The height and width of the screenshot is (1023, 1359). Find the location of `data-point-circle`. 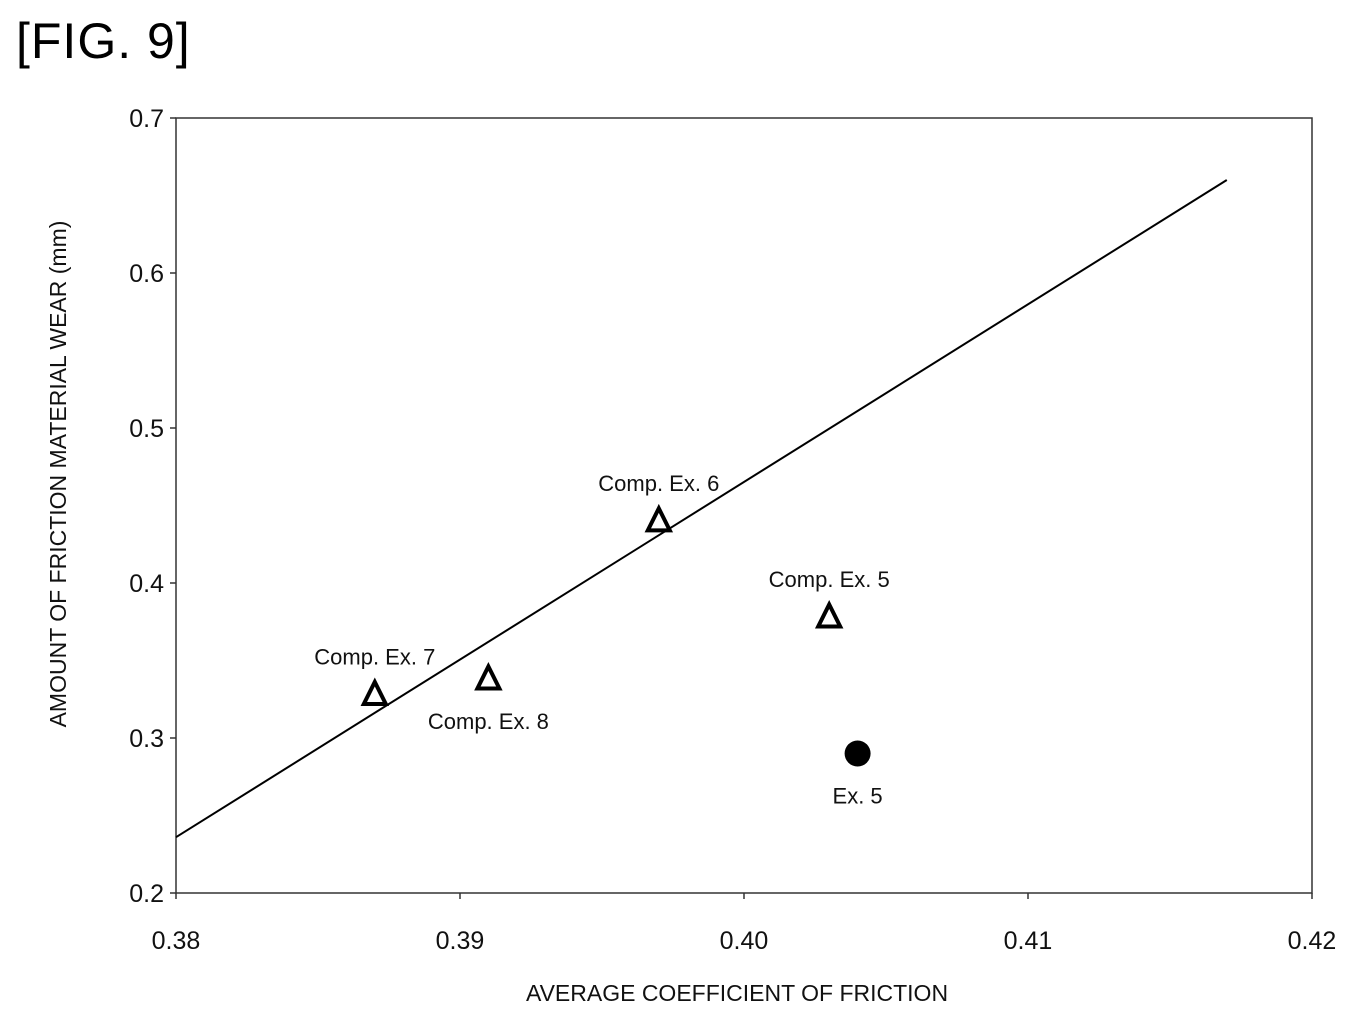

data-point-circle is located at coordinates (857, 753).